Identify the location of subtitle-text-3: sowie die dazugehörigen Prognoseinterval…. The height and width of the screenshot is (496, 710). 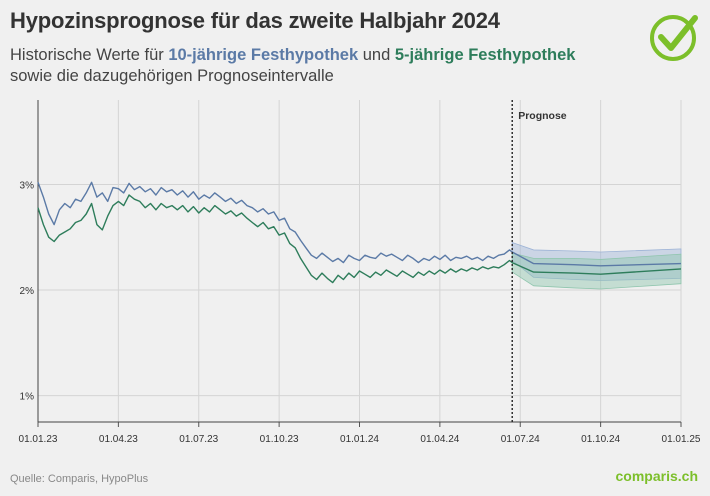
(172, 76).